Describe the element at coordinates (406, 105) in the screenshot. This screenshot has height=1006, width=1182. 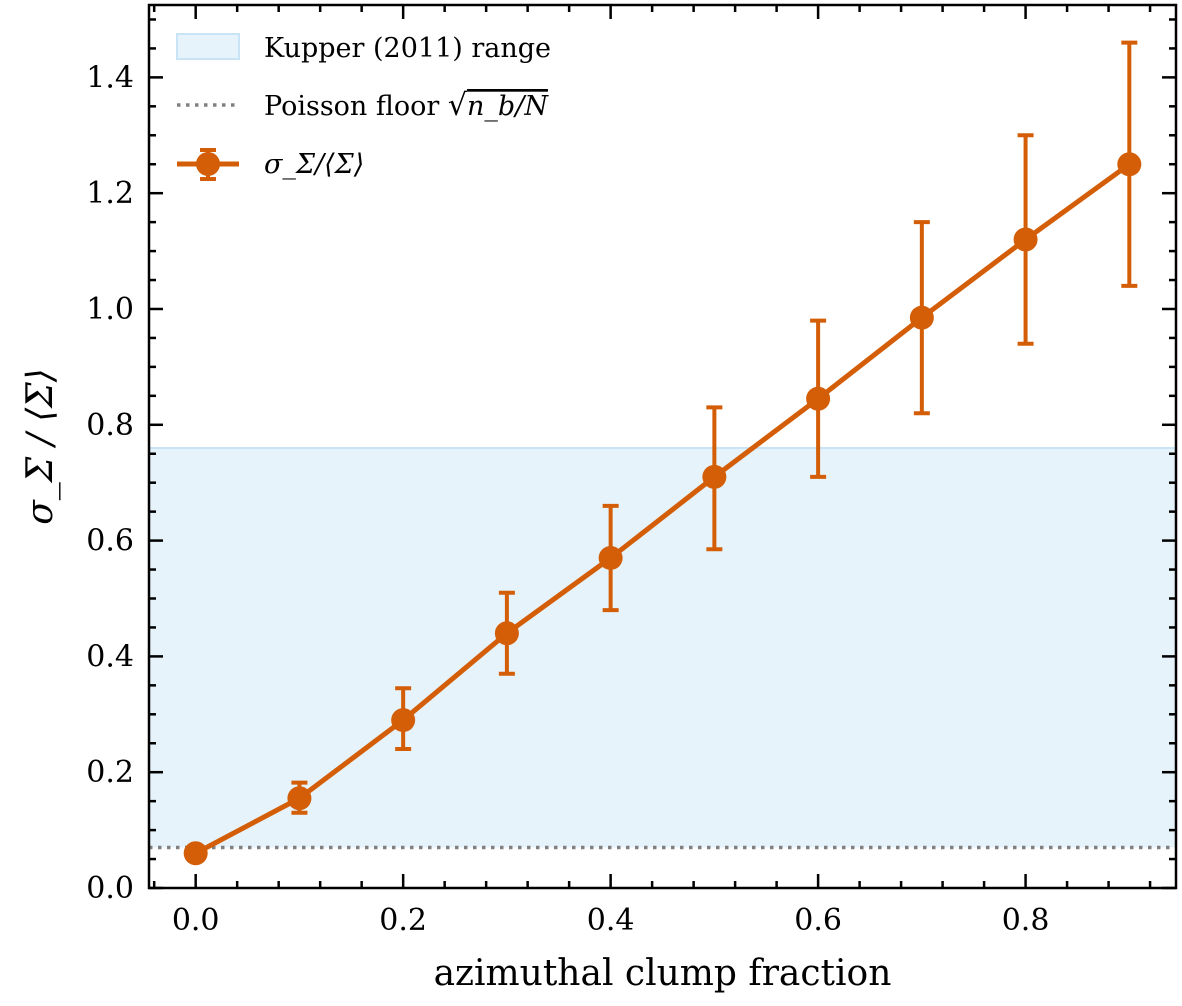
I see `legend-floor-label: Poisson floor √n_b/N` at that location.